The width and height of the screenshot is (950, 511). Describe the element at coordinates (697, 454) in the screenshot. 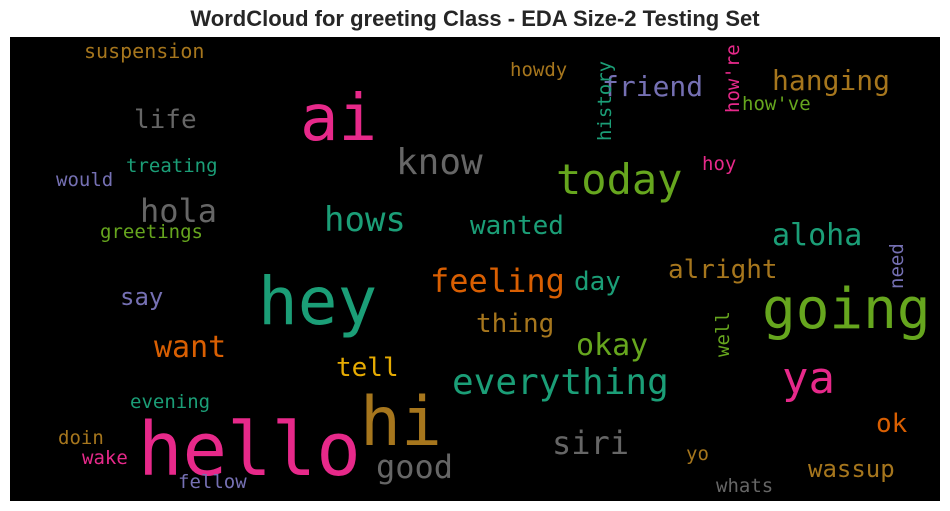

I see `word-yo: yo` at that location.